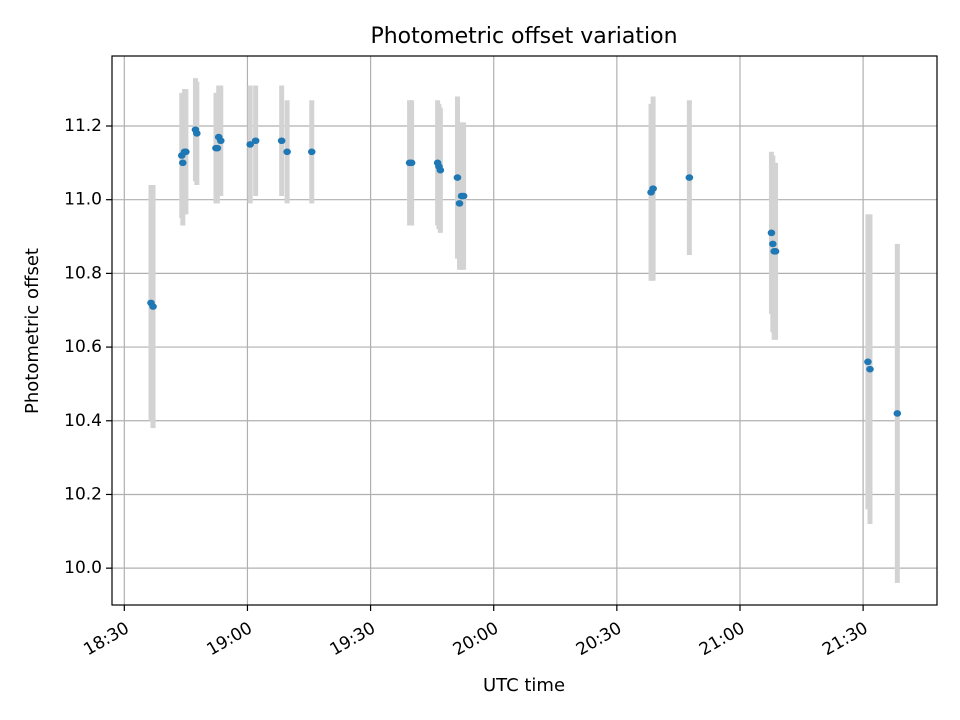  I want to click on y-tick-label: 10.2, so click(83, 494).